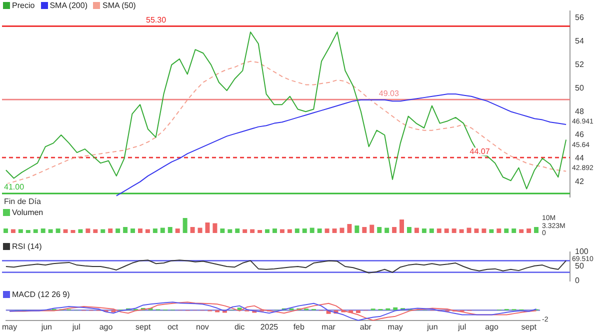 The height and width of the screenshot is (334, 600). Describe the element at coordinates (579, 111) in the screenshot. I see `y-tick-label: 48` at that location.